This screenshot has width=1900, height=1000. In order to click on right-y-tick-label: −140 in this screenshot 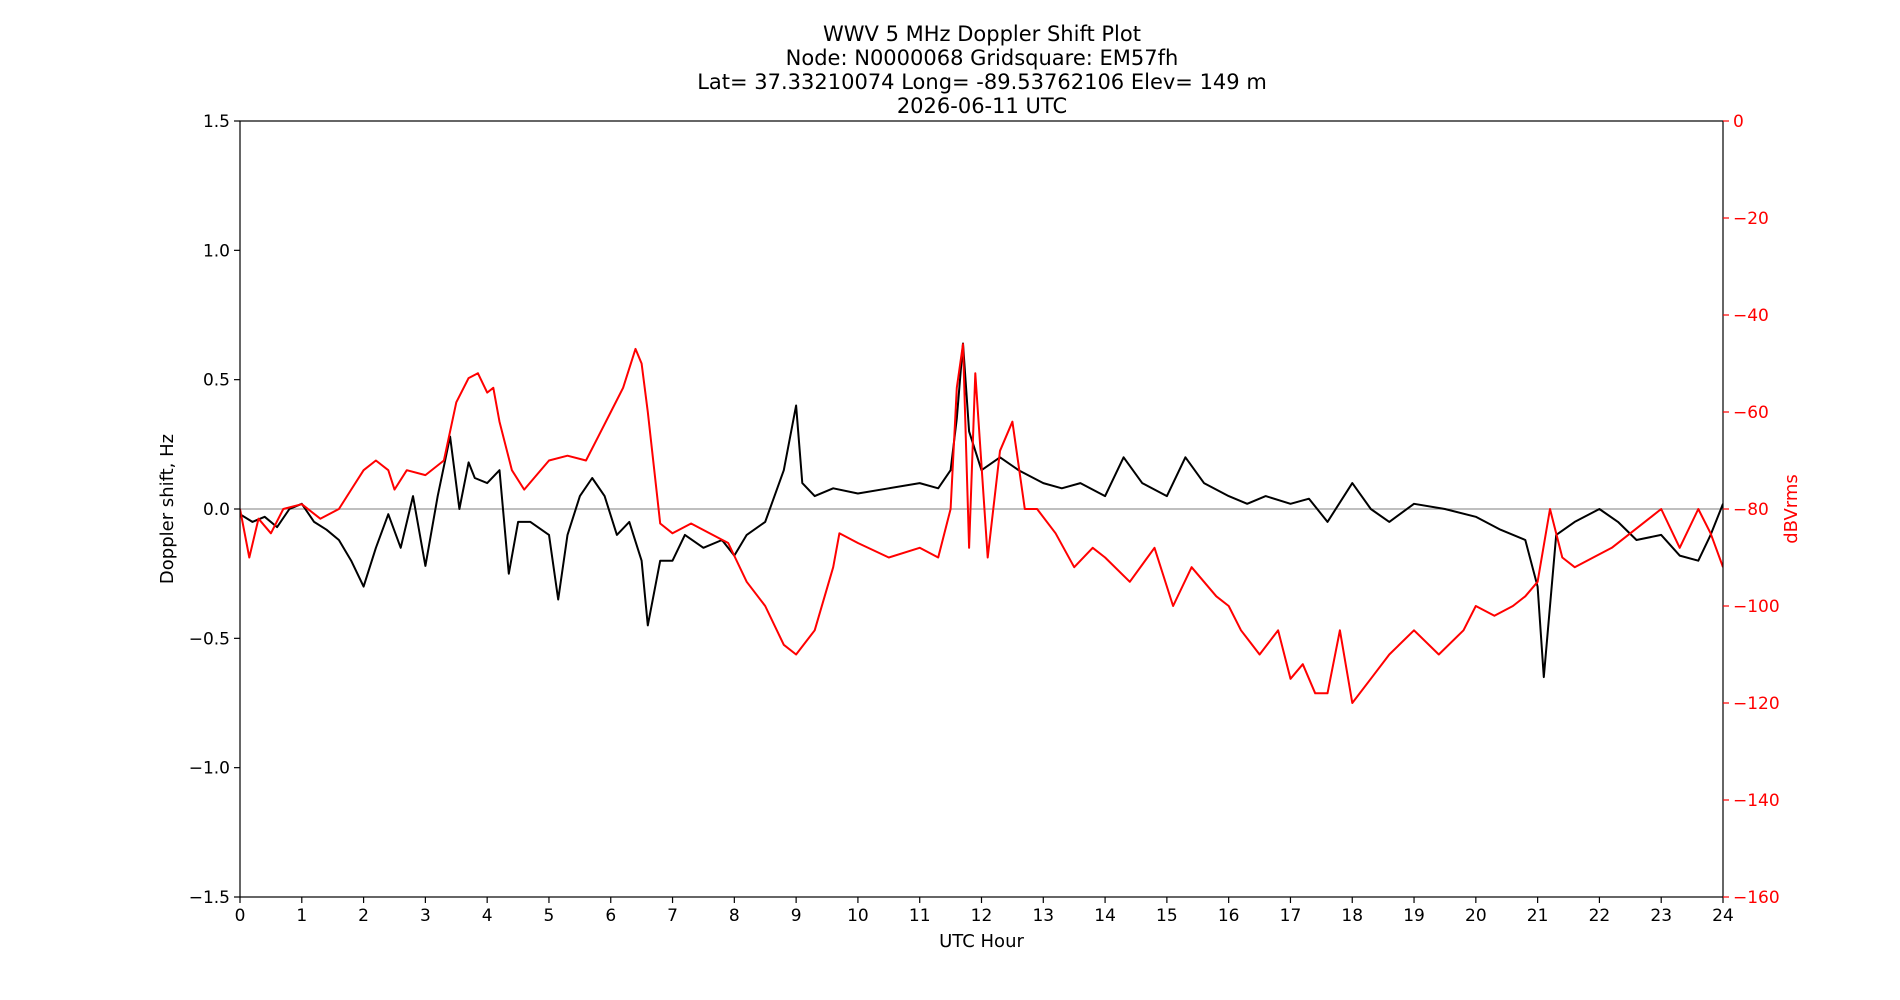, I will do `click(1756, 801)`.